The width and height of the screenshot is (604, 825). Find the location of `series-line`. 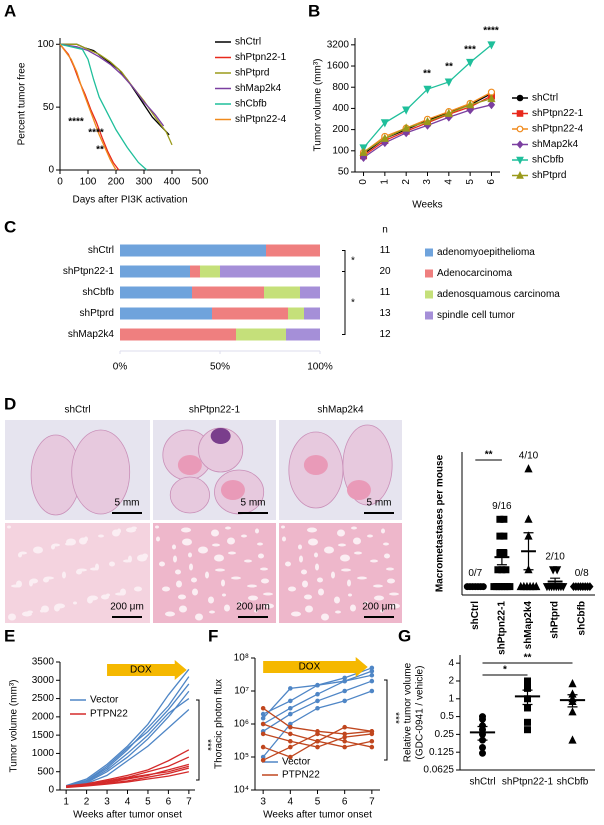

series-line is located at coordinates (128, 768).